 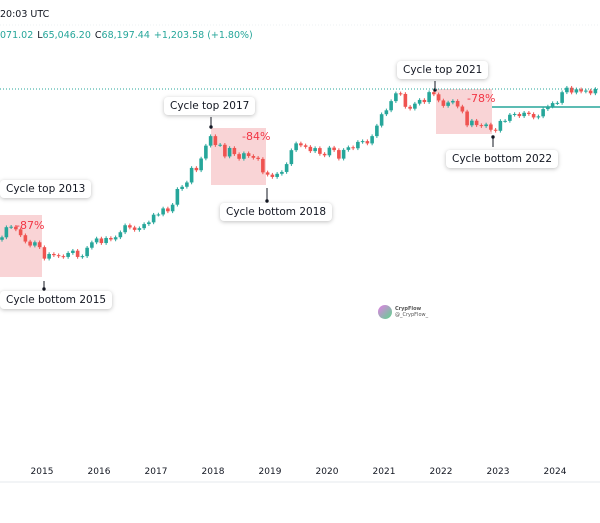 What do you see at coordinates (403, 312) in the screenshot?
I see `watermark: CrypFlow @_CrypFlow_` at bounding box center [403, 312].